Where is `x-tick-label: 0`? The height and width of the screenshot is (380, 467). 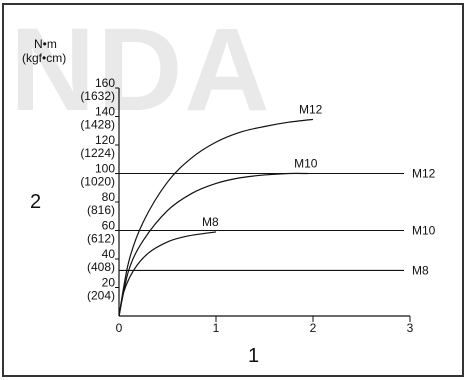
x-tick-label: 0 is located at coordinates (119, 328).